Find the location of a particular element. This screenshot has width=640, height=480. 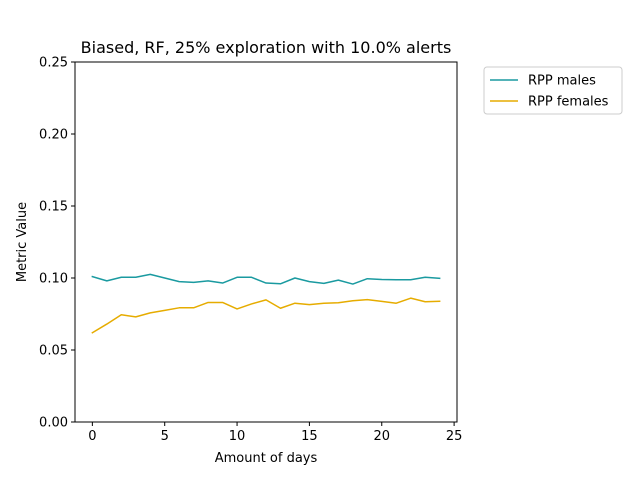

y-tick-label: 0.10 is located at coordinates (53, 279).